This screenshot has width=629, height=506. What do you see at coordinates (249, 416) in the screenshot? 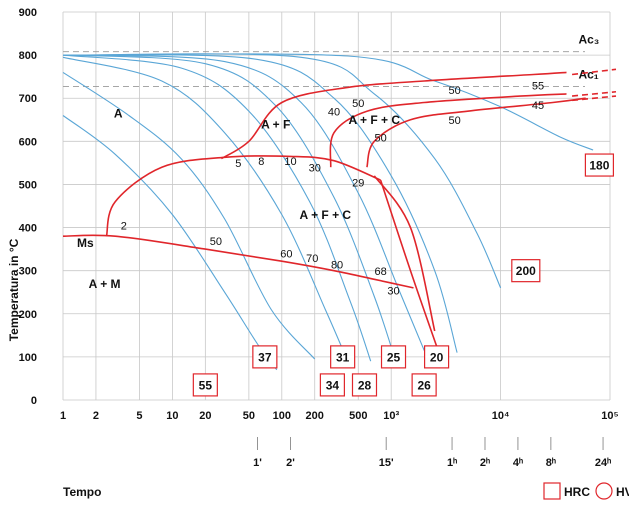
I see `x-tick-label: 50` at bounding box center [249, 416].